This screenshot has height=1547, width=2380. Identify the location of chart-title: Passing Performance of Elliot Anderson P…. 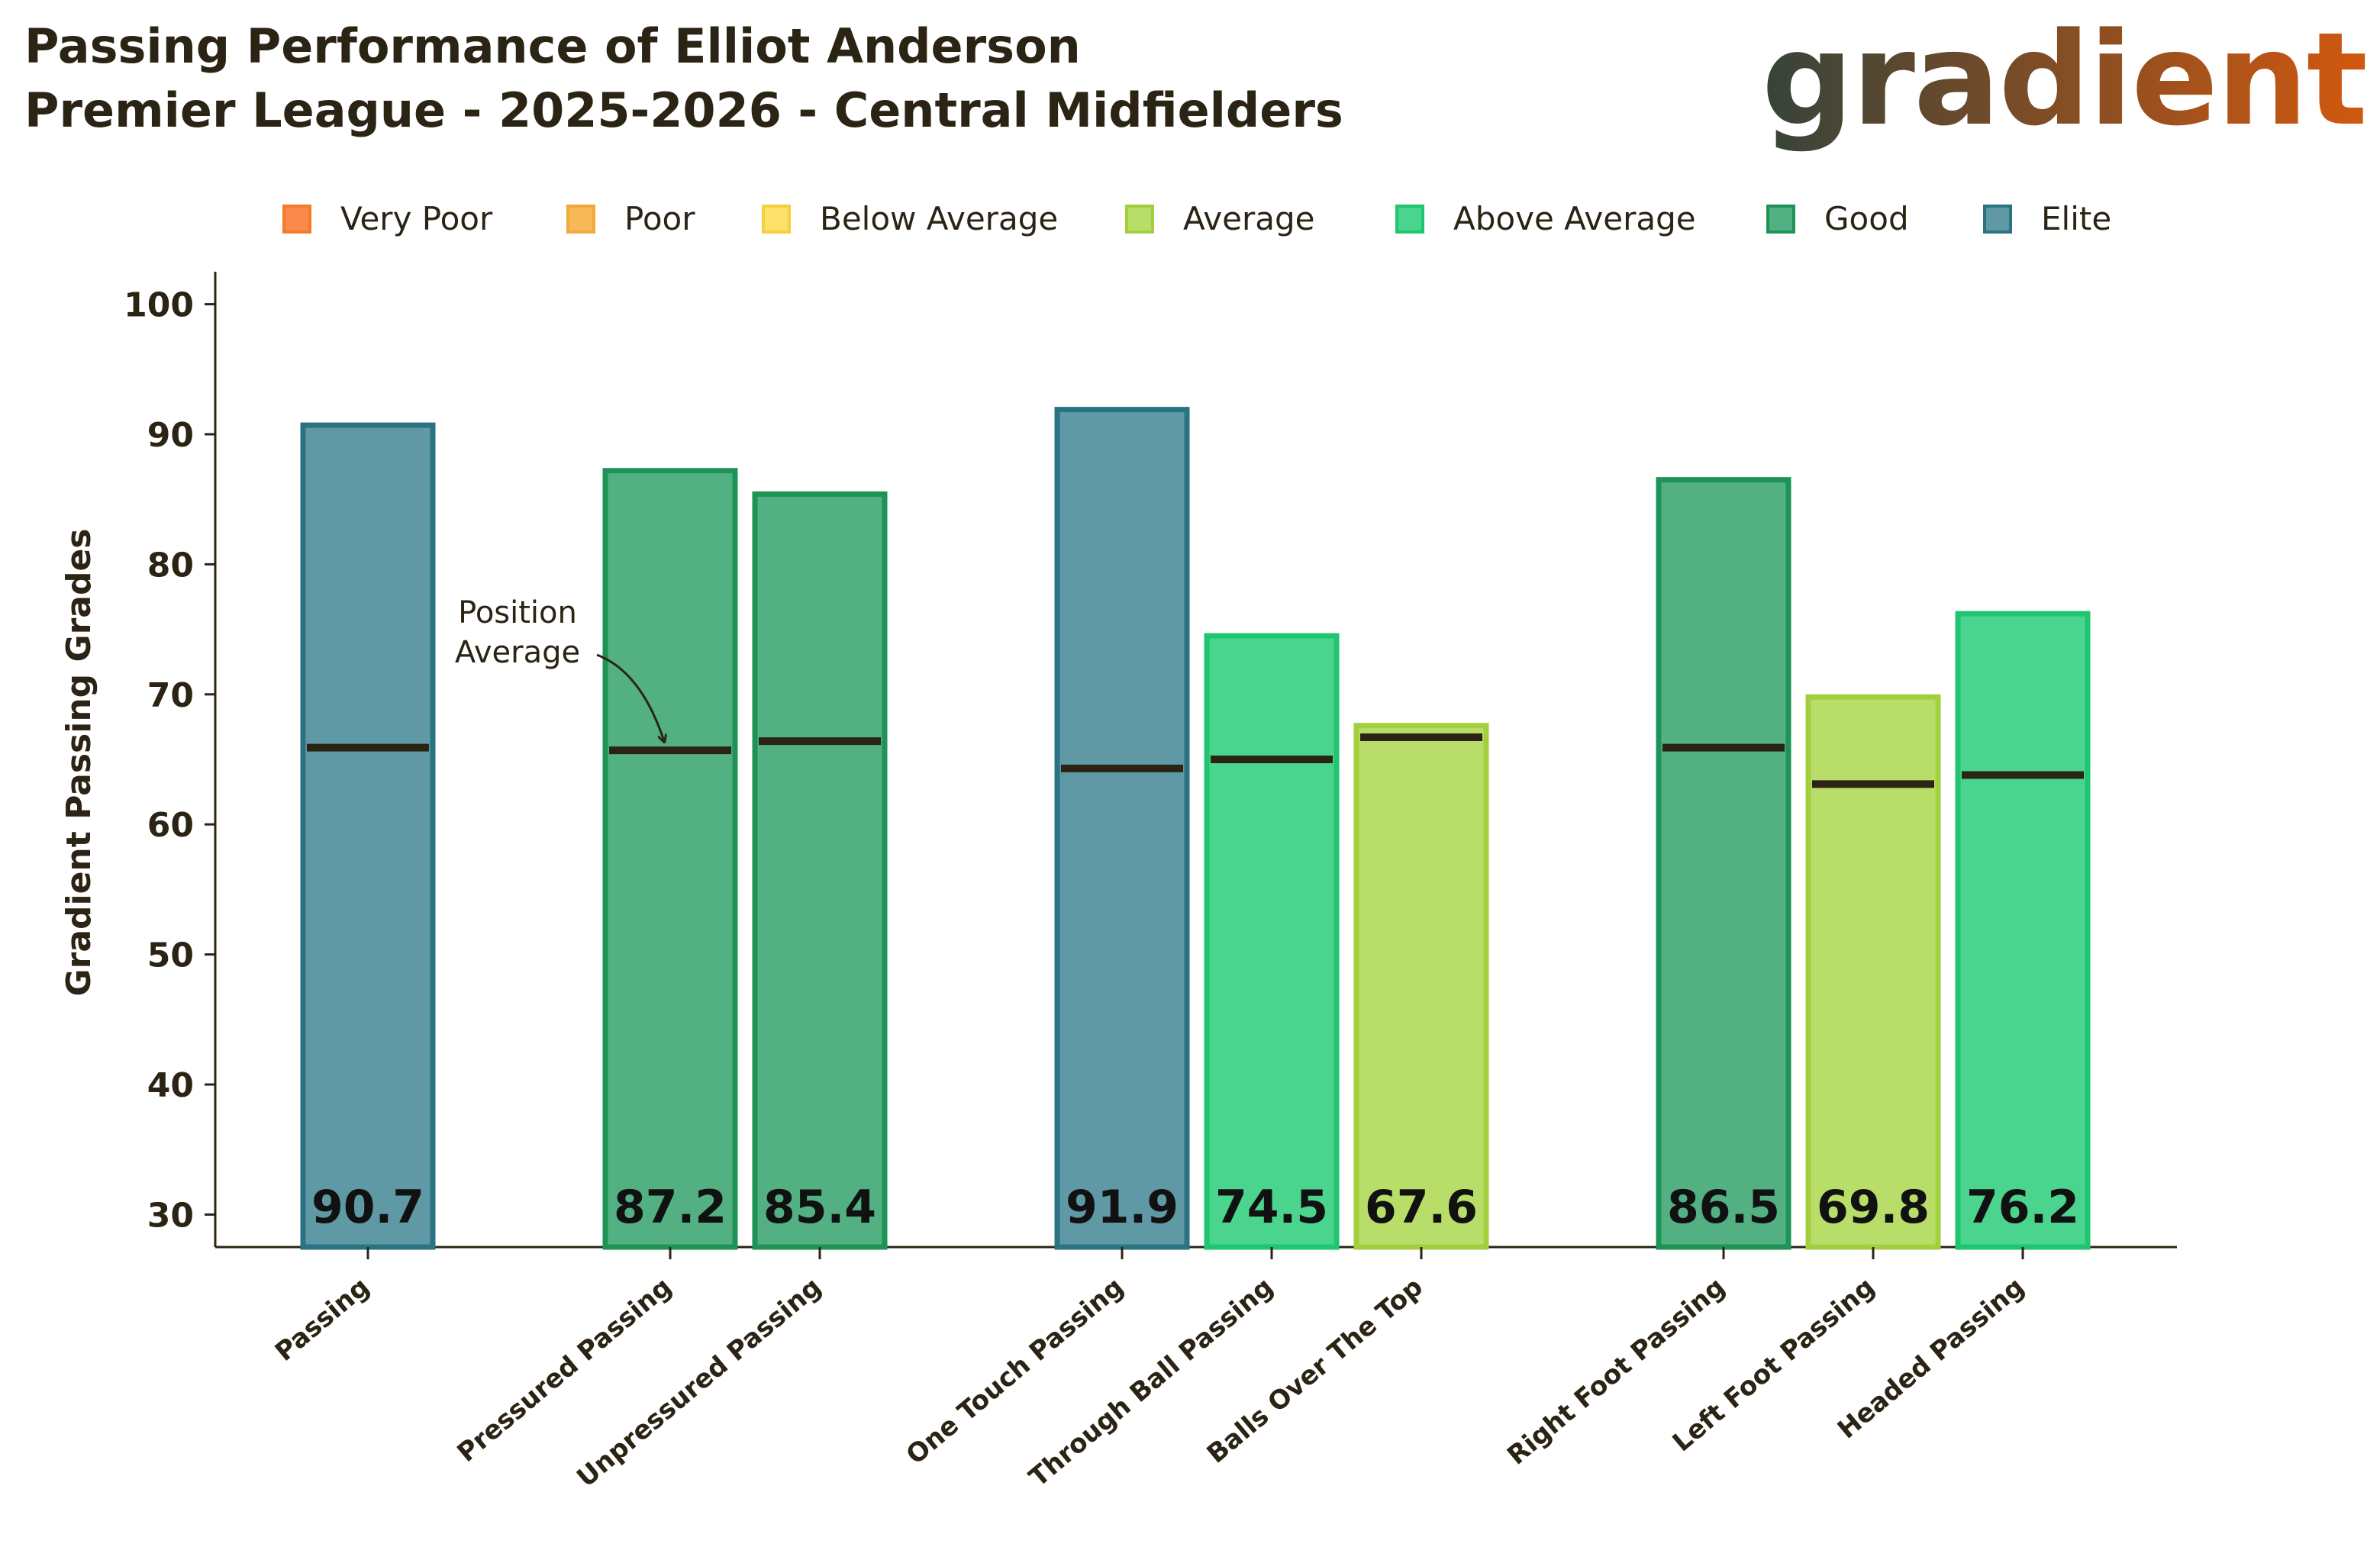
(683, 78).